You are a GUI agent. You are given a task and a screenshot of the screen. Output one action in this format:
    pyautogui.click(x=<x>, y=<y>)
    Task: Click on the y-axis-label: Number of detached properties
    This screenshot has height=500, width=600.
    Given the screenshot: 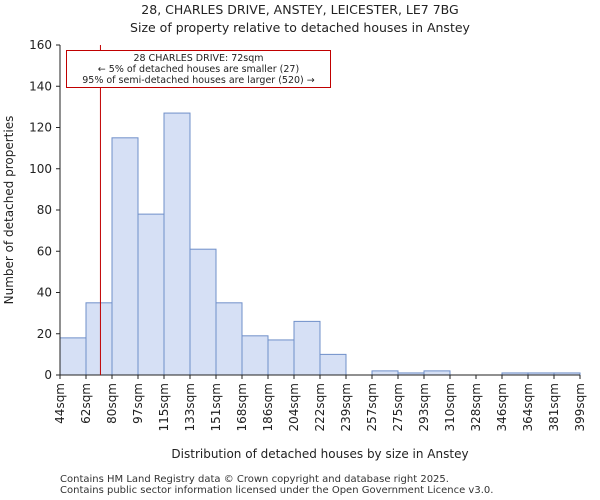 What is the action you would take?
    pyautogui.click(x=9, y=210)
    